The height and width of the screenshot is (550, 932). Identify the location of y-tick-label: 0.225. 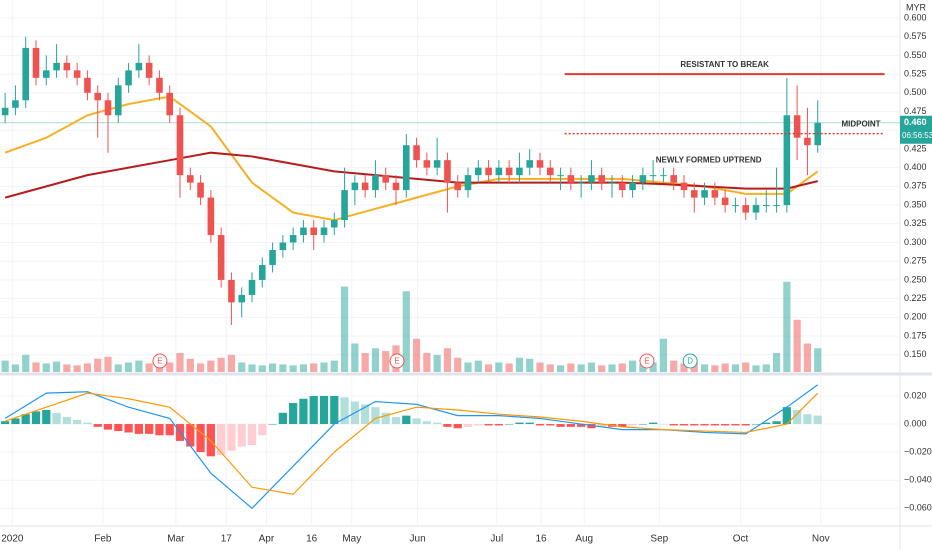
(915, 298).